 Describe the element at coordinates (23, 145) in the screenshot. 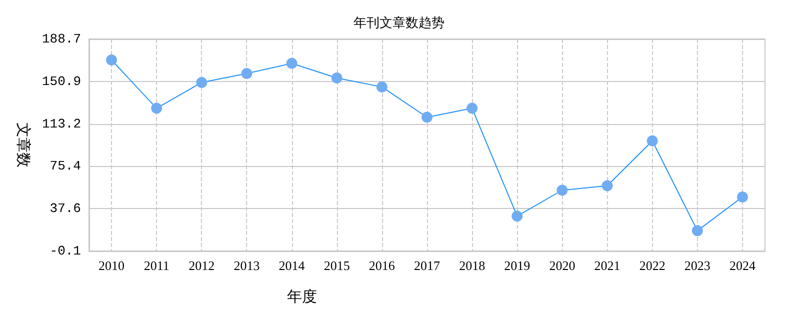

I see `y-axis-title: 文章数` at that location.